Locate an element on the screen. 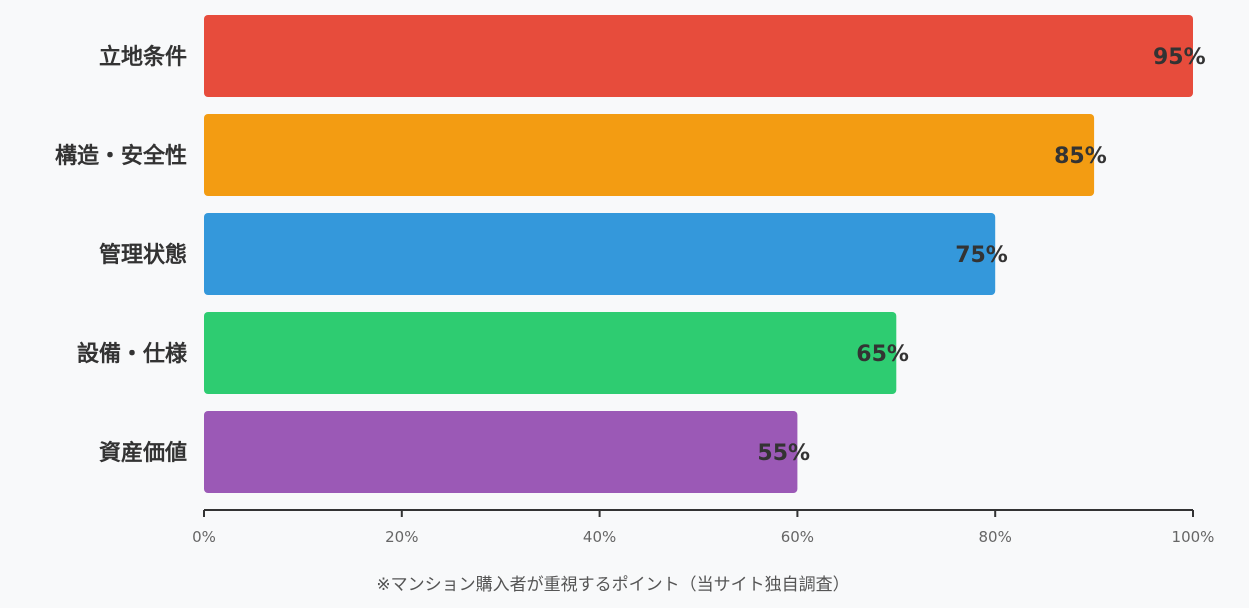  data-label-3: 75% is located at coordinates (981, 255).